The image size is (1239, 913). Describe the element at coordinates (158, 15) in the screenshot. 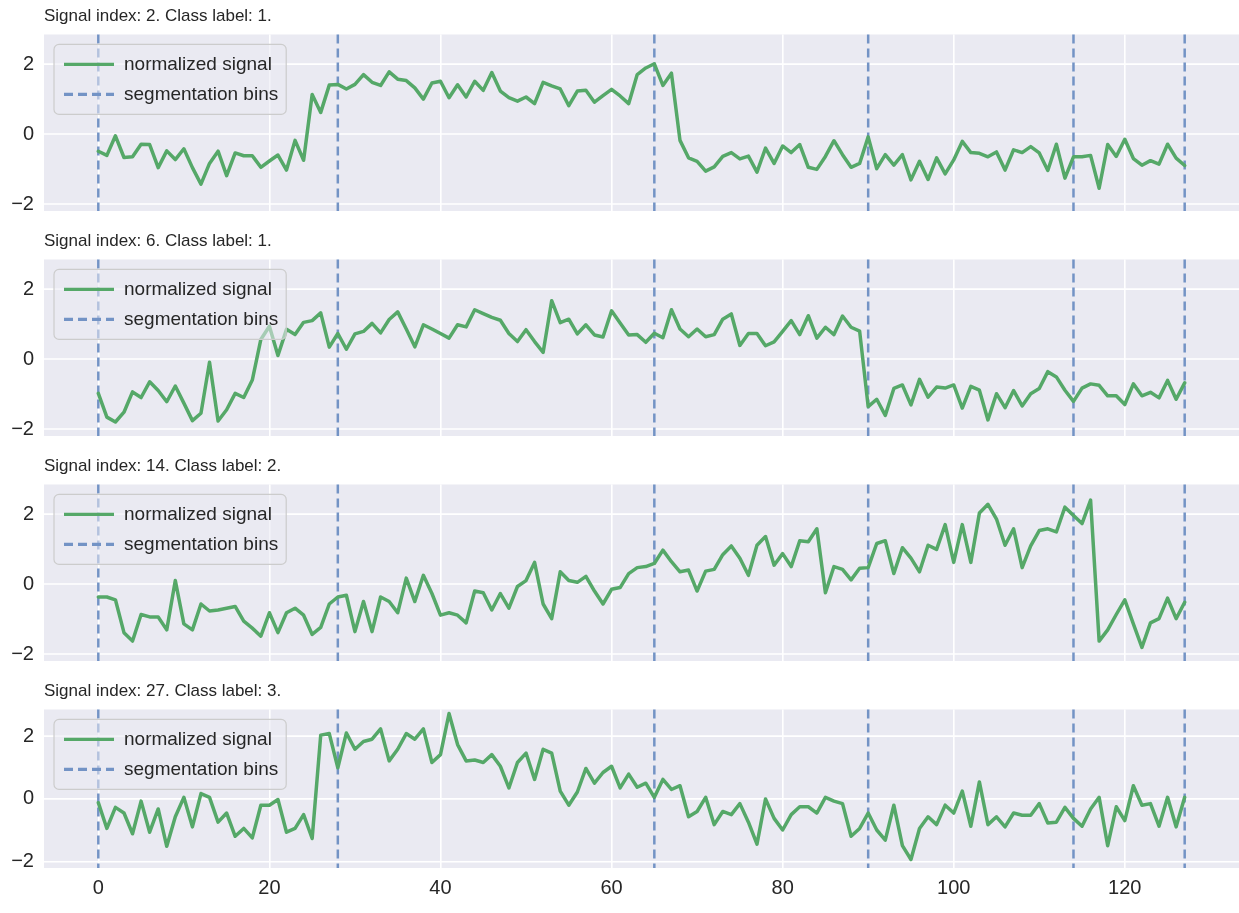

I see `chart-title: Signal index: 2. Class label: 1.` at that location.